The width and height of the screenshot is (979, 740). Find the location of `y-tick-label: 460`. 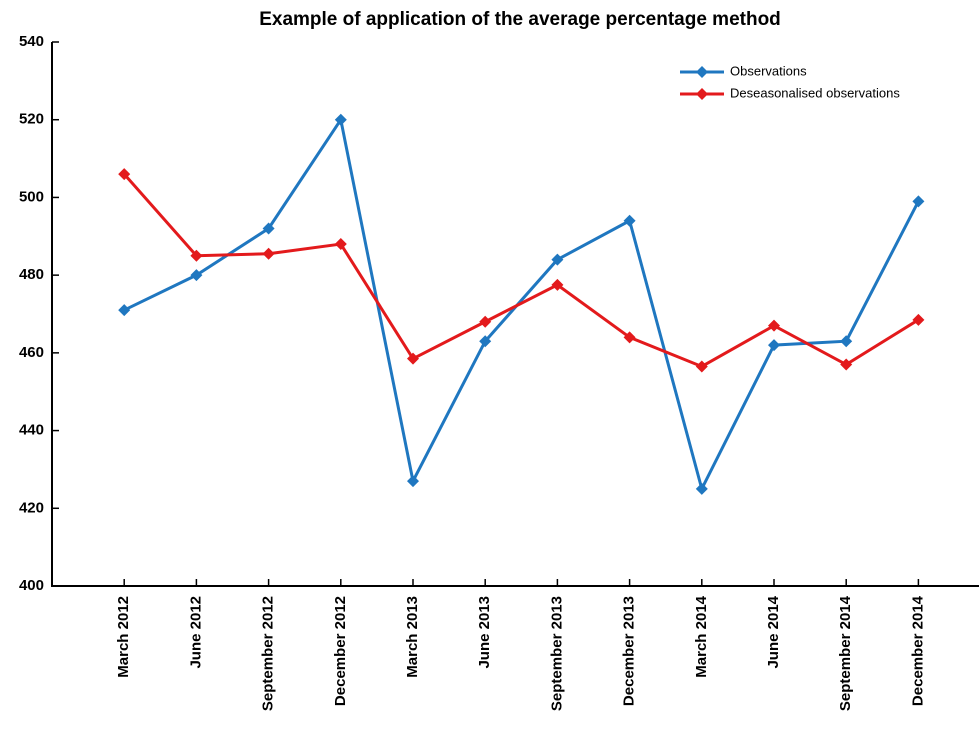

y-tick-label: 460 is located at coordinates (31, 352).